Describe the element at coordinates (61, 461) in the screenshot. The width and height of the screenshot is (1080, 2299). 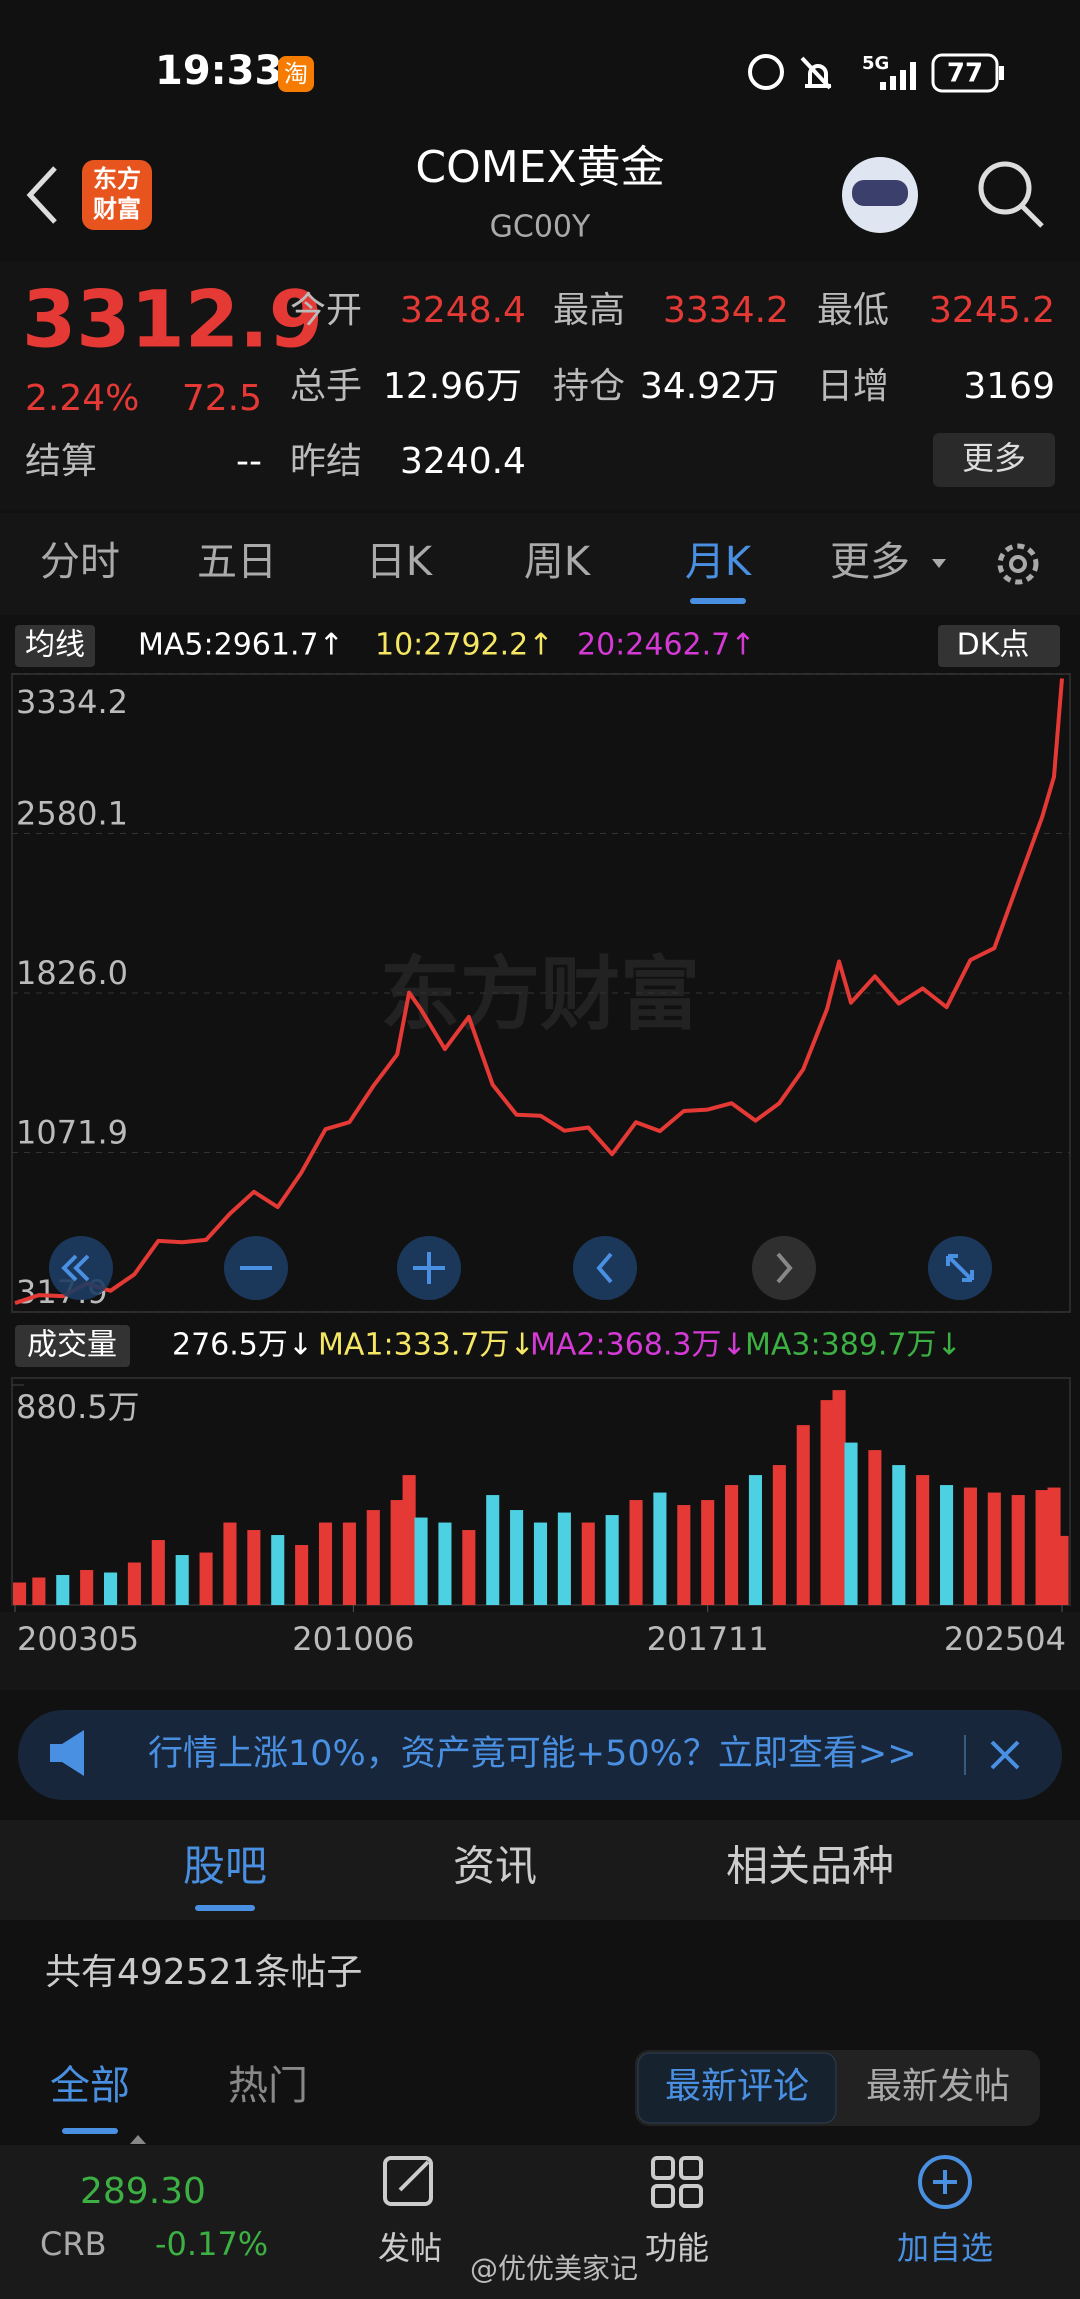
I see `field-label: 结算` at that location.